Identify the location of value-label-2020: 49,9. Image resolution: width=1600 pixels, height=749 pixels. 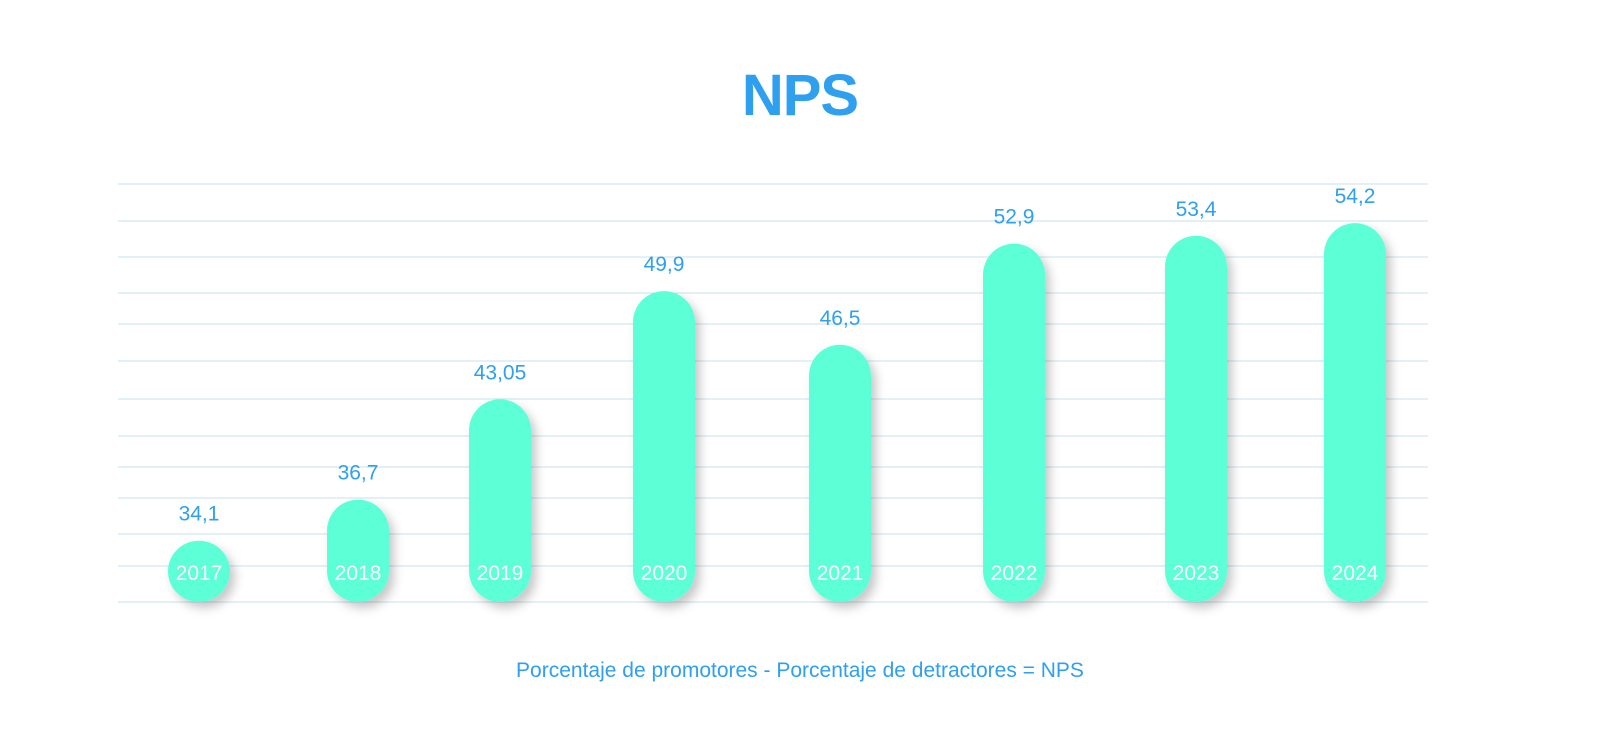
(664, 264).